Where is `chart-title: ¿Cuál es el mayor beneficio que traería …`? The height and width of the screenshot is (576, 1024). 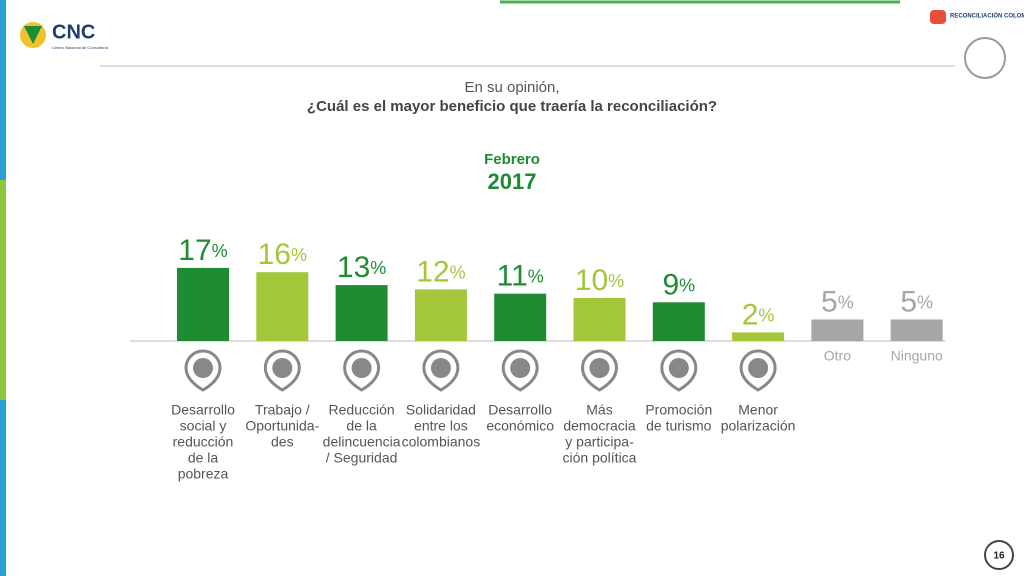 chart-title: ¿Cuál es el mayor beneficio que traería … is located at coordinates (512, 106).